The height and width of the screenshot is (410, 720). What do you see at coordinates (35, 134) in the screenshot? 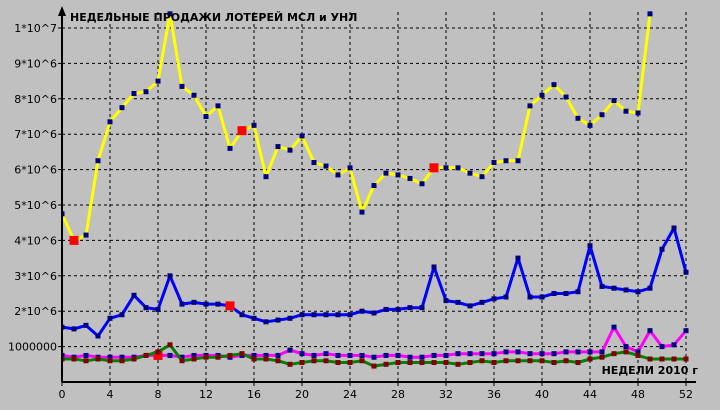
I see `y-tick-label: 7*10^6` at bounding box center [35, 134].